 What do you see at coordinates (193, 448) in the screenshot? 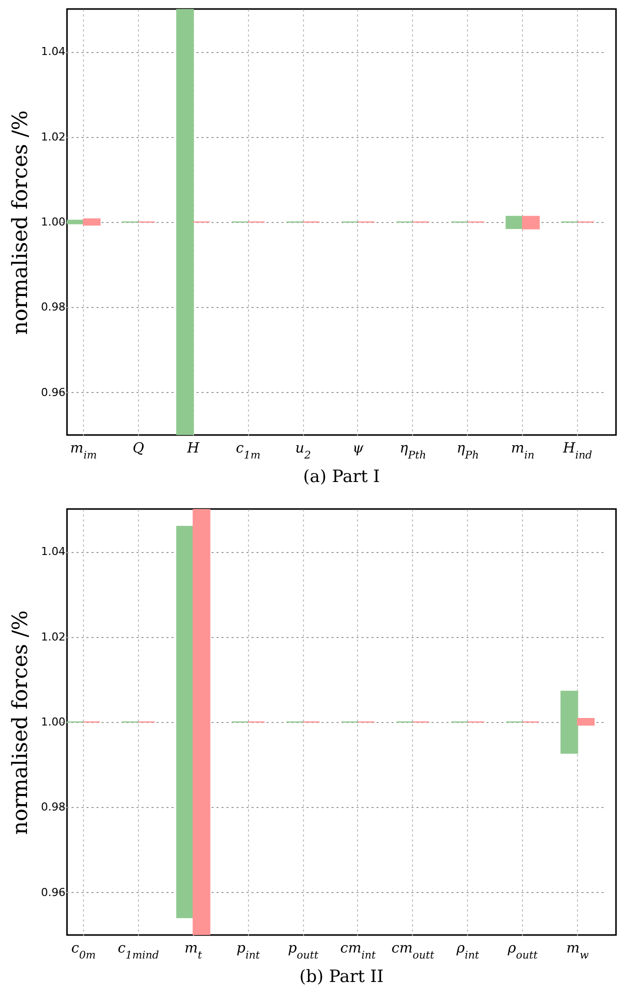
I see `x-tick-label: H` at bounding box center [193, 448].